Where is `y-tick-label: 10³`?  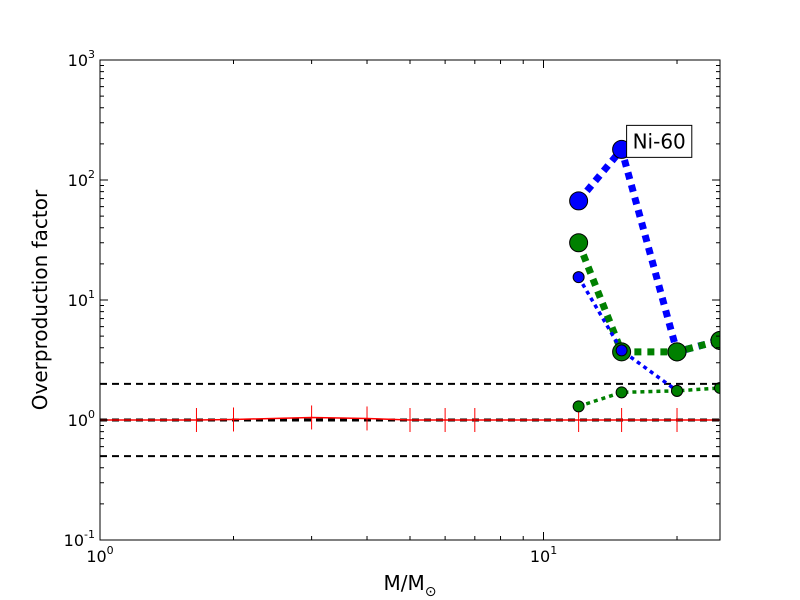 y-tick-label: 10³ is located at coordinates (81, 59).